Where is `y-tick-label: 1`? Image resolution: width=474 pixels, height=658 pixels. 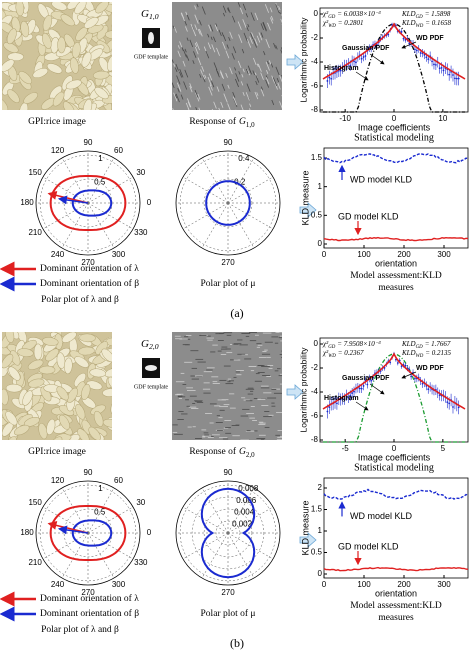
y-tick-label: 1 is located at coordinates (320, 530).